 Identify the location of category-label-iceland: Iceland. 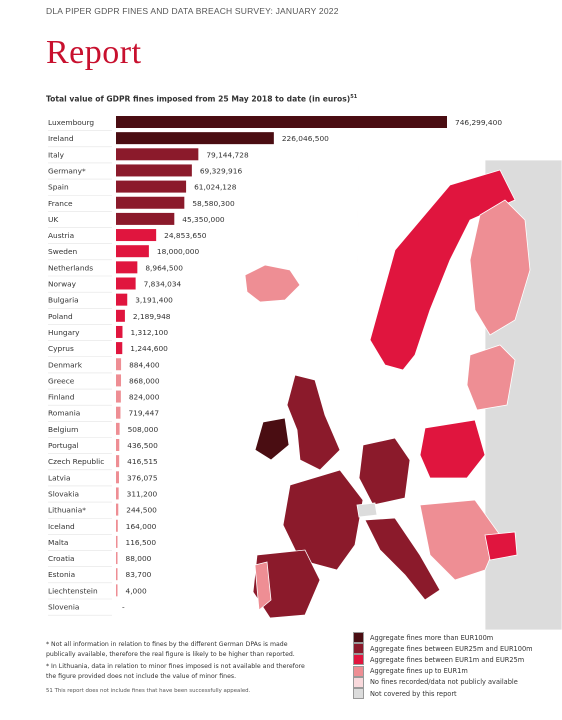
(61, 526).